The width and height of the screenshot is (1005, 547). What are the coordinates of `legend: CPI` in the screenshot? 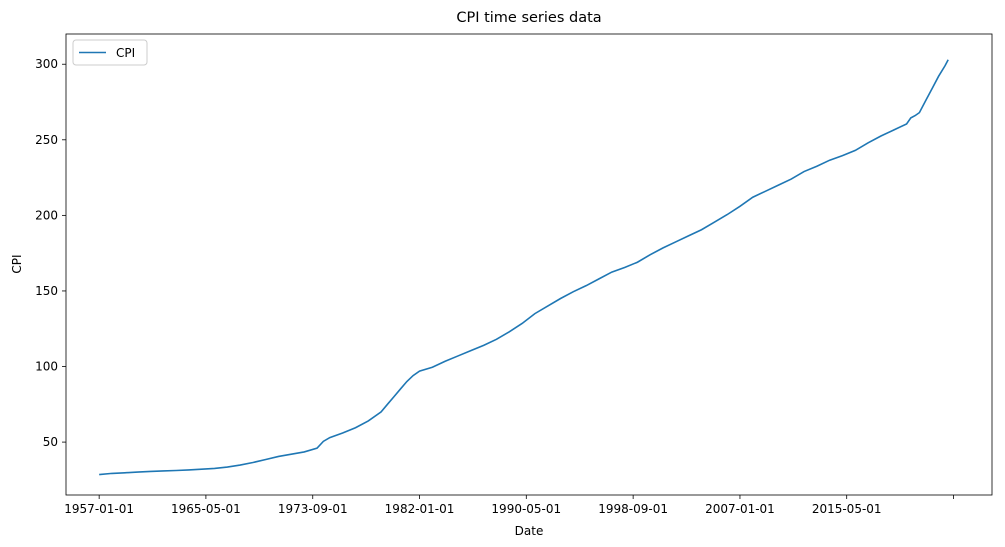 It's located at (110, 52).